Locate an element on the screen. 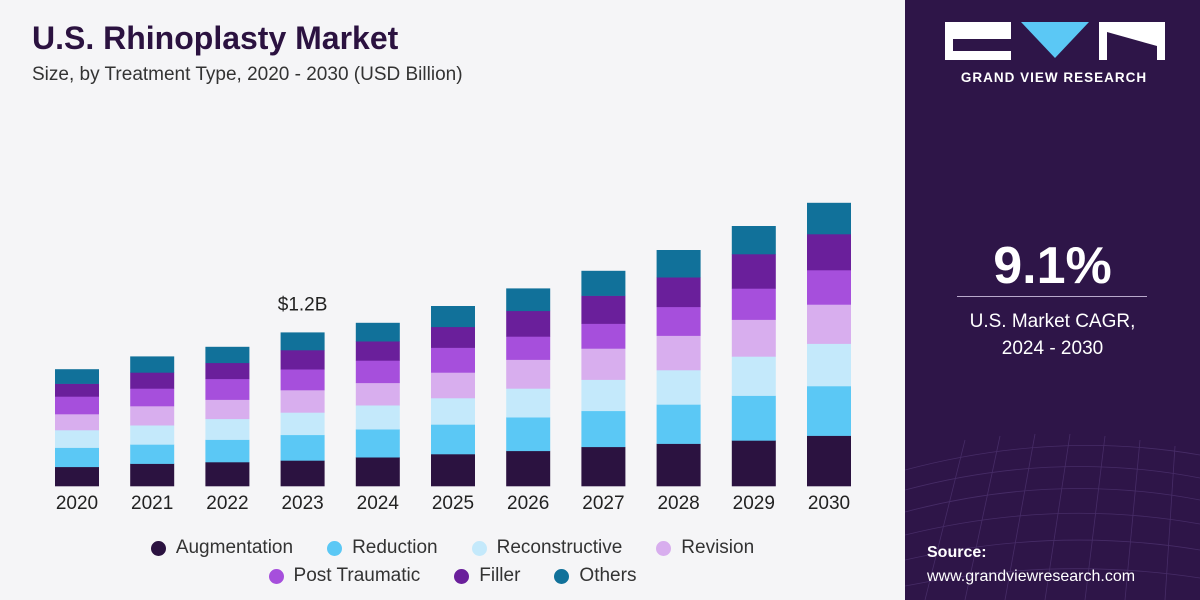  gvr-logo-icon is located at coordinates (1055, 41).